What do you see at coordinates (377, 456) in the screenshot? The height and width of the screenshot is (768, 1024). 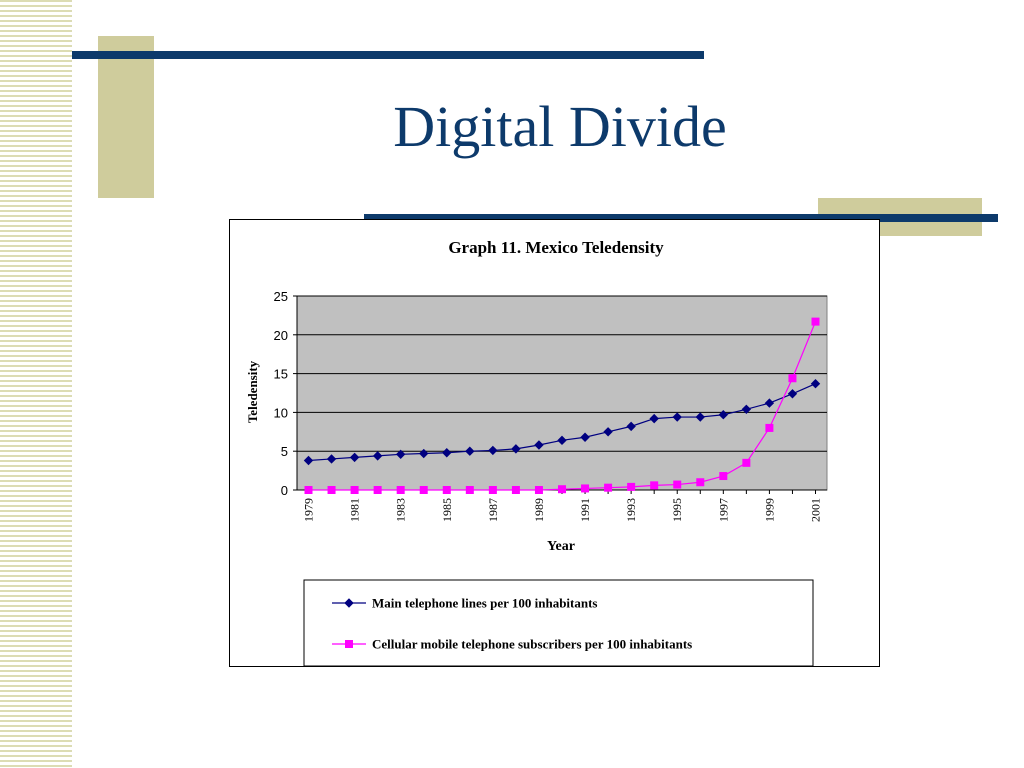 I see `series-1-point-1982` at bounding box center [377, 456].